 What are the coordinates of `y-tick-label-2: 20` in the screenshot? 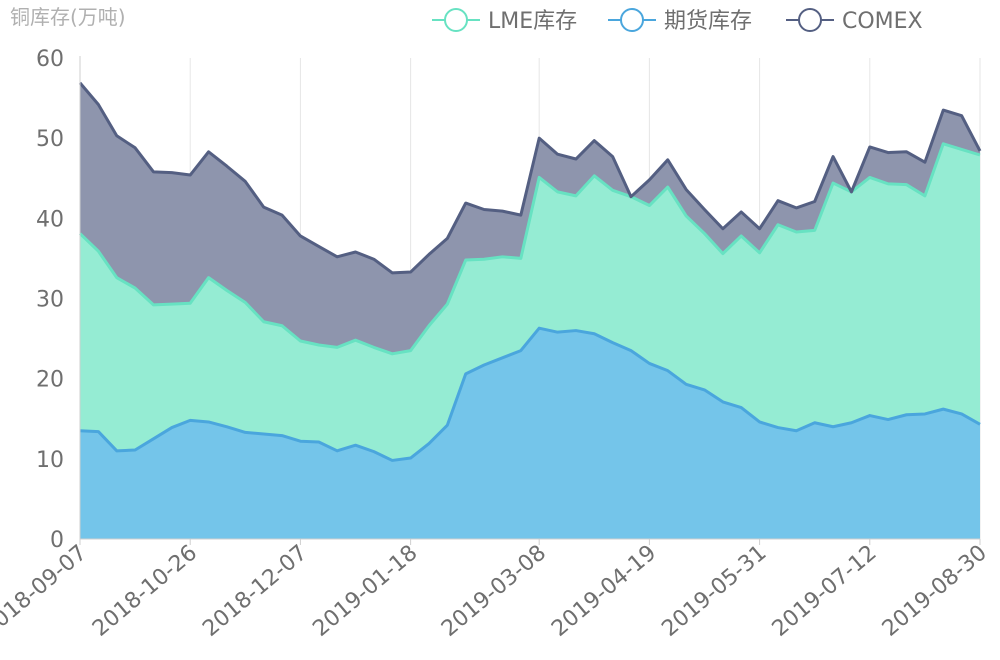 It's located at (50, 380).